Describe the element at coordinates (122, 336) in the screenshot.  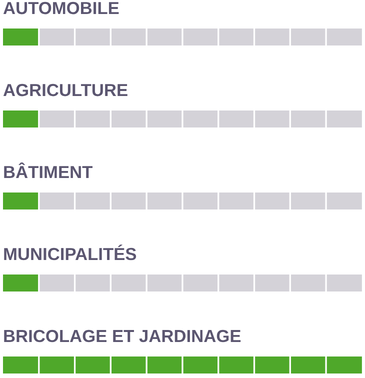
I see `y-tick-label: BRICOLAGE ET JARDINAGE` at that location.